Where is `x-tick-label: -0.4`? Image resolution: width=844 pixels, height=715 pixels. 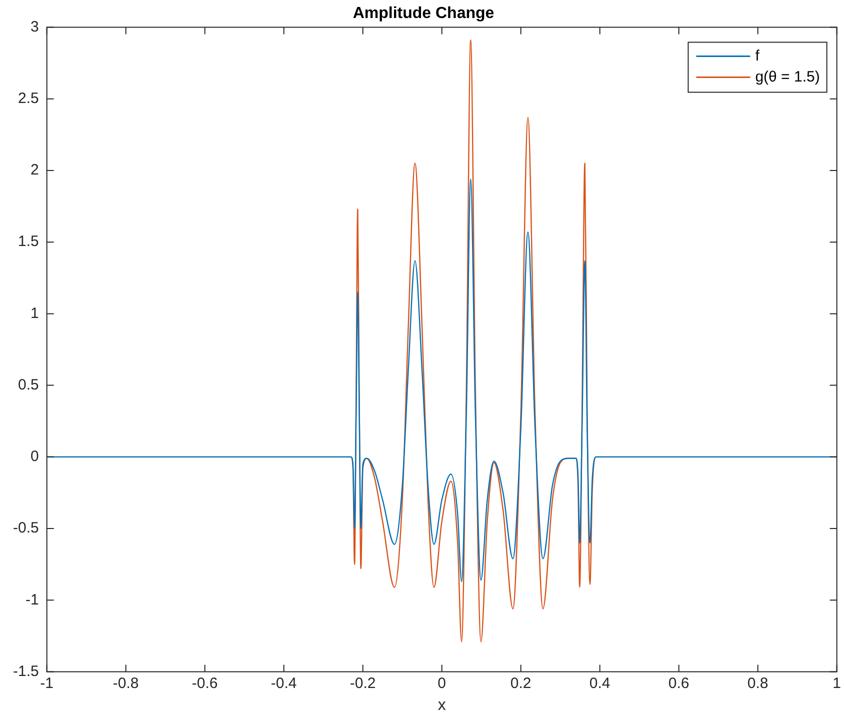
x-tick-label: -0.4 is located at coordinates (283, 683).